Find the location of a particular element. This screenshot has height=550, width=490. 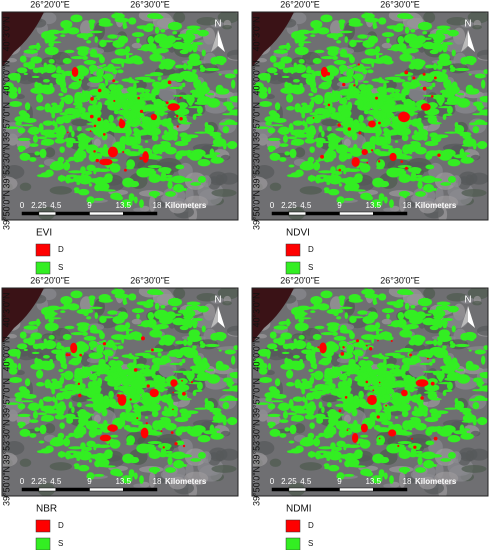

latitude-label: 39°53'30"N is located at coordinates (6, 165).